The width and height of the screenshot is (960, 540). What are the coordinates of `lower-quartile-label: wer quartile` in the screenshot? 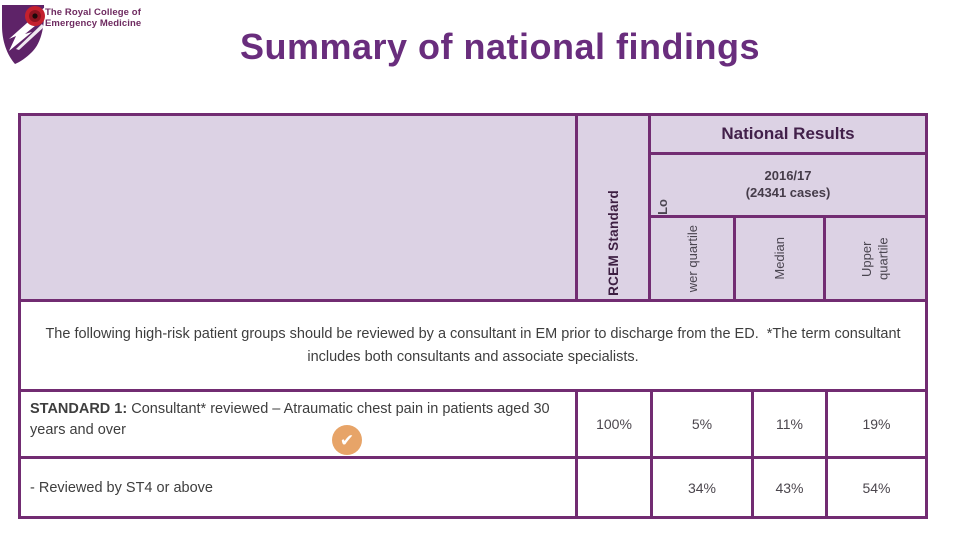 It's located at (692, 258).